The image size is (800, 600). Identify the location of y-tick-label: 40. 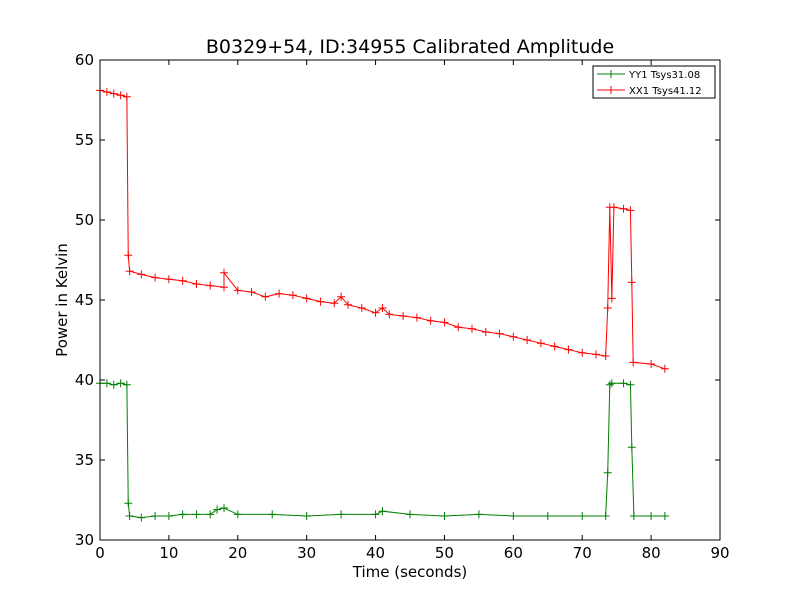
(84, 380).